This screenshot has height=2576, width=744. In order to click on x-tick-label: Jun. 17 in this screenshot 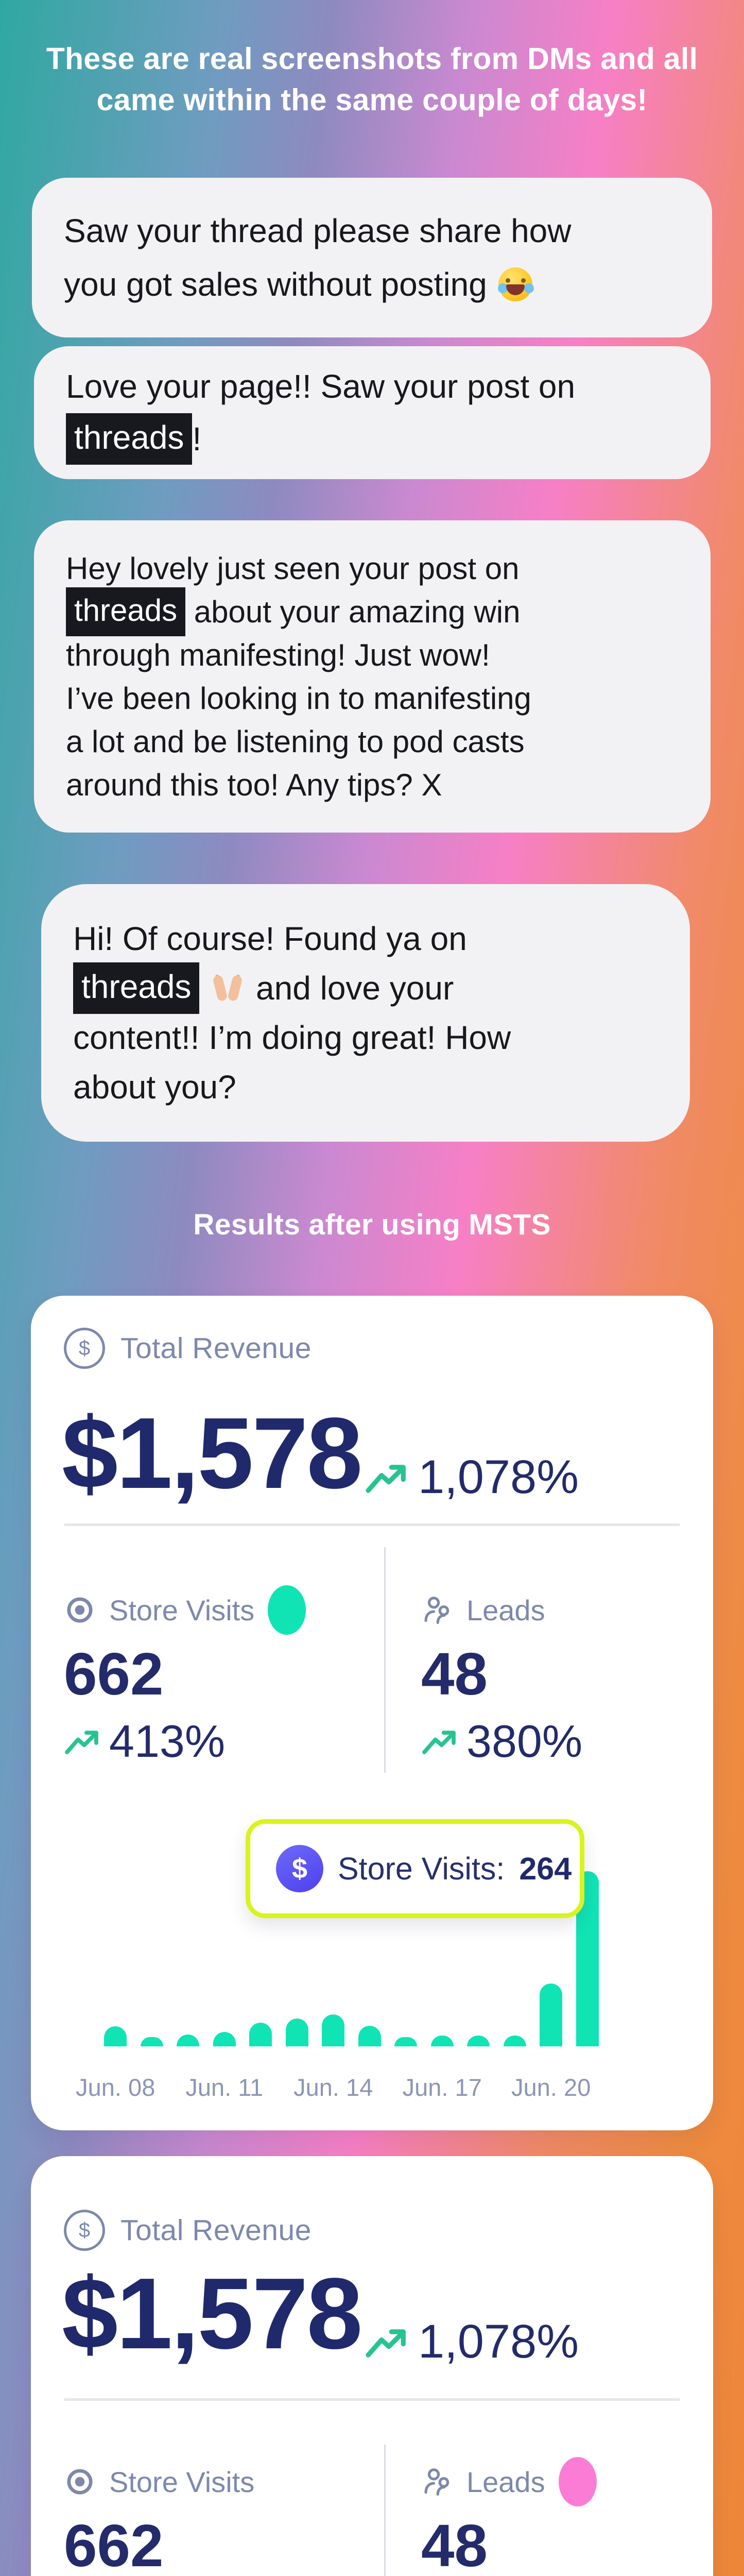, I will do `click(442, 2087)`.